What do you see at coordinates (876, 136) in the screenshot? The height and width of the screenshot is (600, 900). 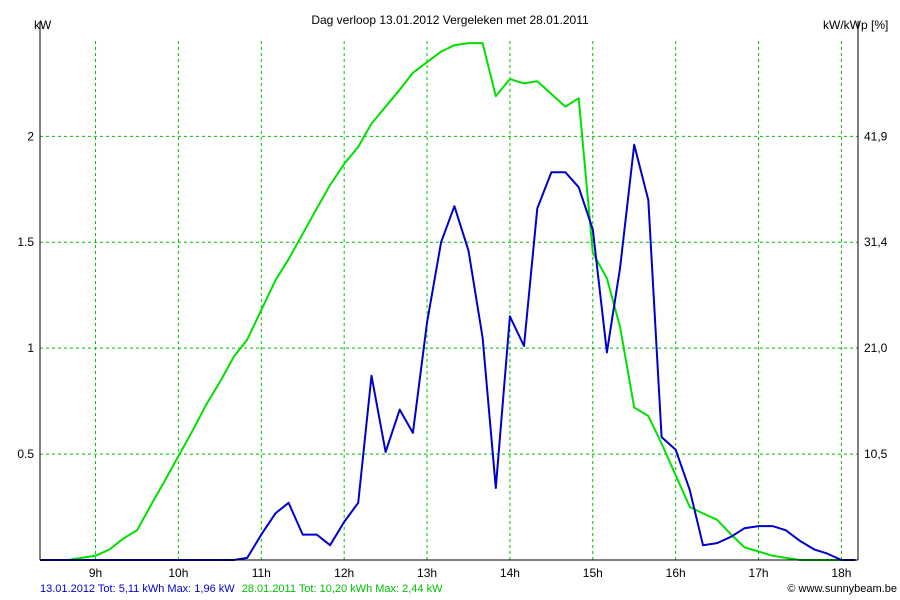 I see `y-tick-right-41,9: 41,9` at bounding box center [876, 136].